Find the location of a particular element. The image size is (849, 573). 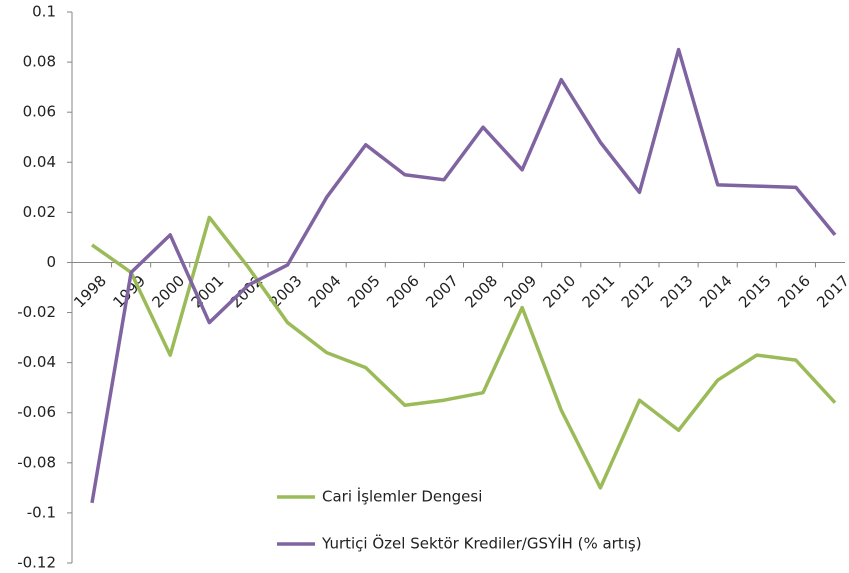

y-tick-label: -0.04 is located at coordinates (36, 362).